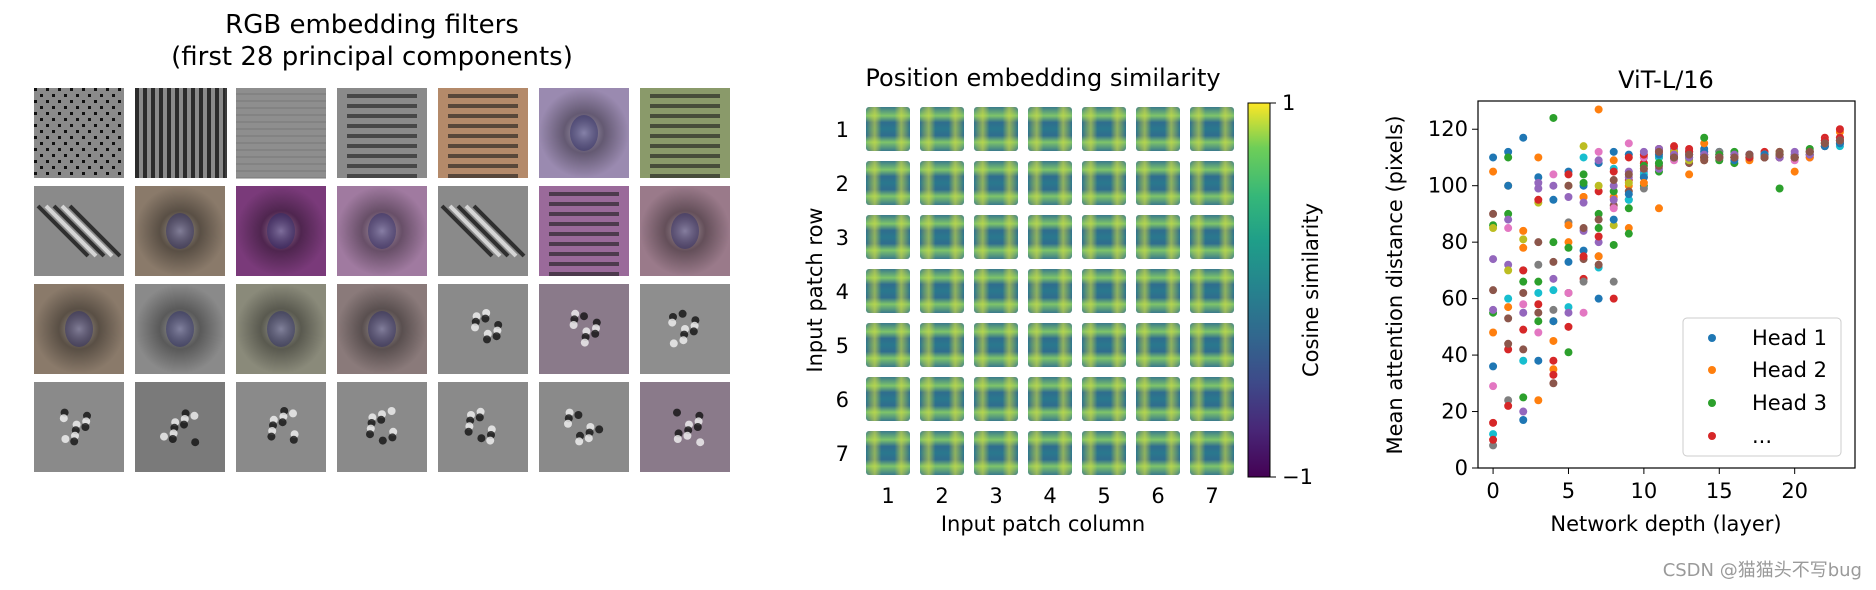 This screenshot has width=1876, height=590. Describe the element at coordinates (1042, 78) in the screenshot. I see `heatmap-title: Position embedding similarity` at that location.